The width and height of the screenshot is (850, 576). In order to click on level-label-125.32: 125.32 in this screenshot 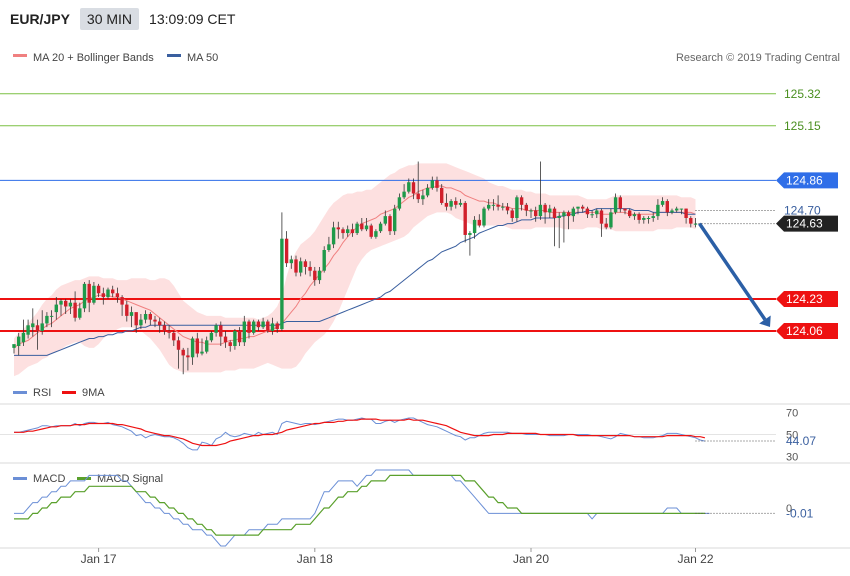, I will do `click(802, 94)`.